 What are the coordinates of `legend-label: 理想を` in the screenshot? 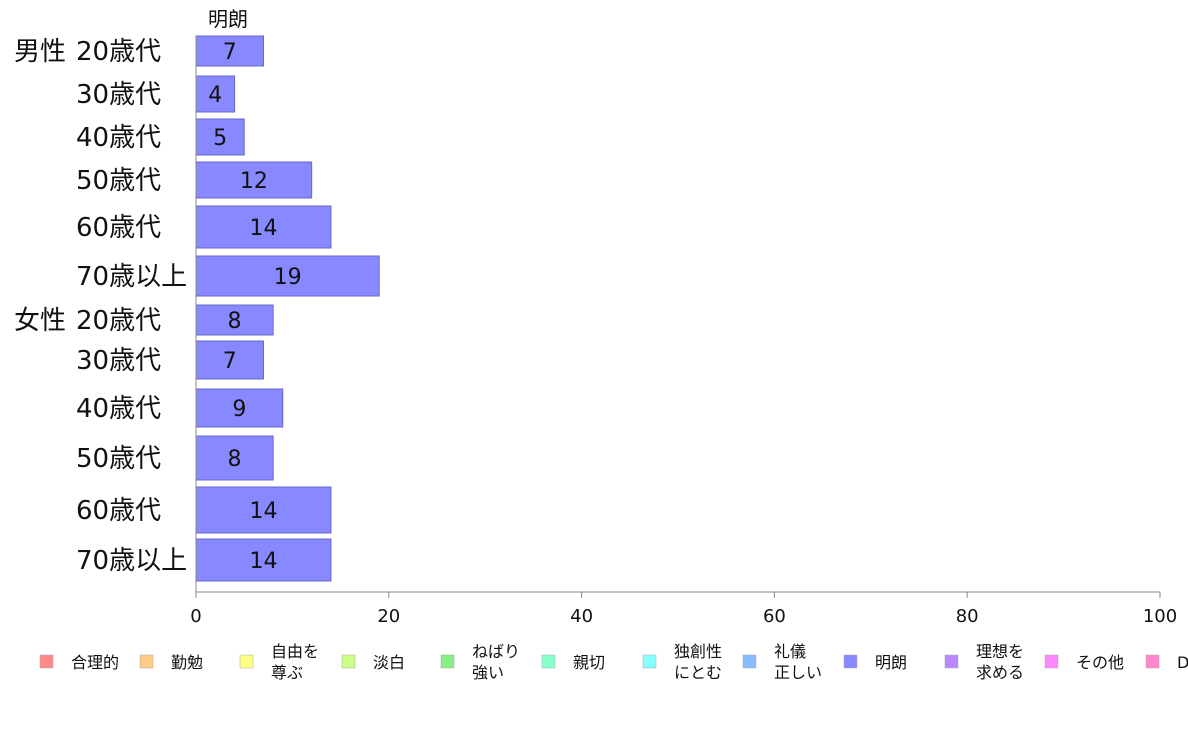 It's located at (1000, 651).